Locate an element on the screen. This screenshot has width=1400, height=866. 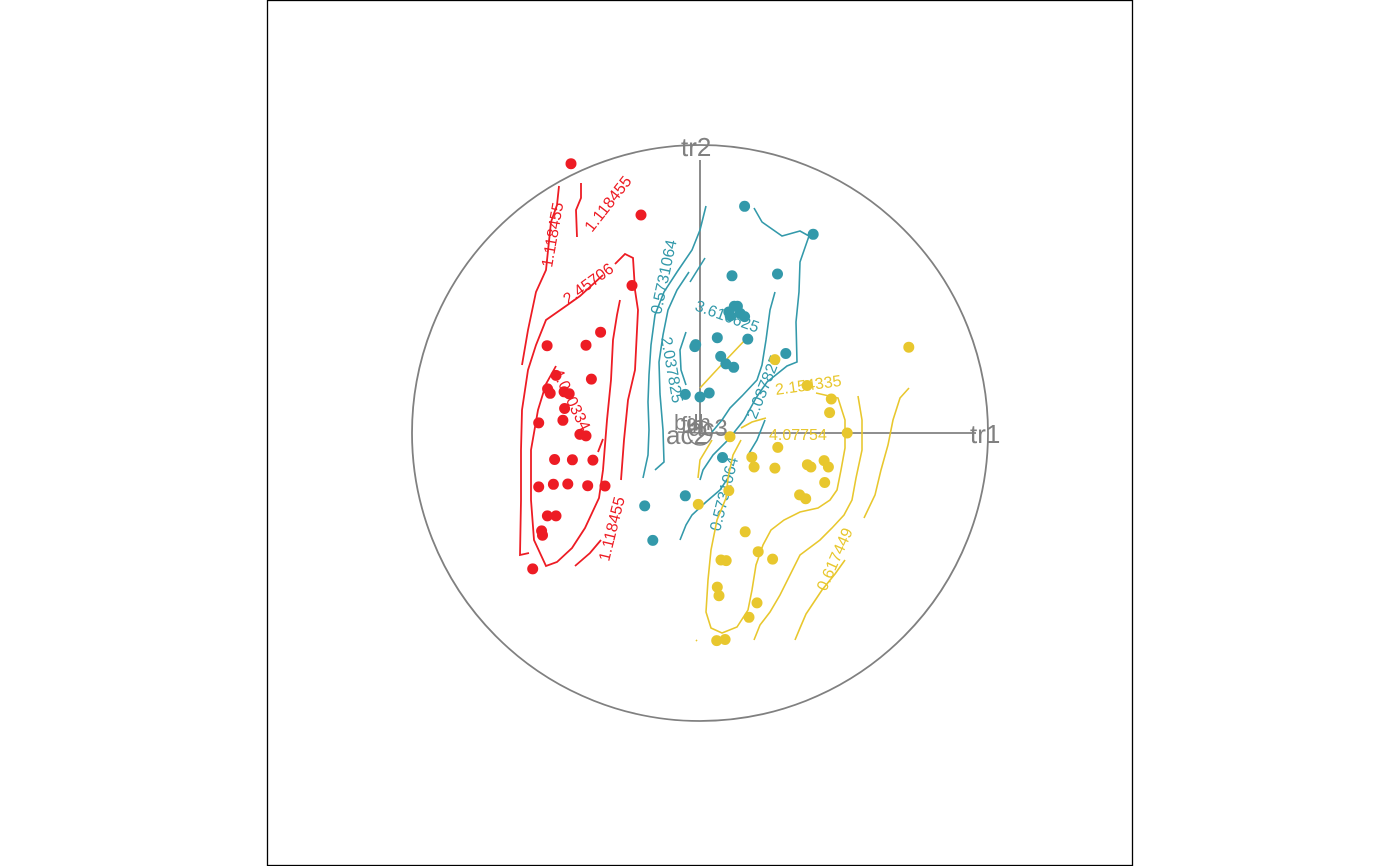
contour-label-teal-1: 0.5731064 is located at coordinates (664, 277).